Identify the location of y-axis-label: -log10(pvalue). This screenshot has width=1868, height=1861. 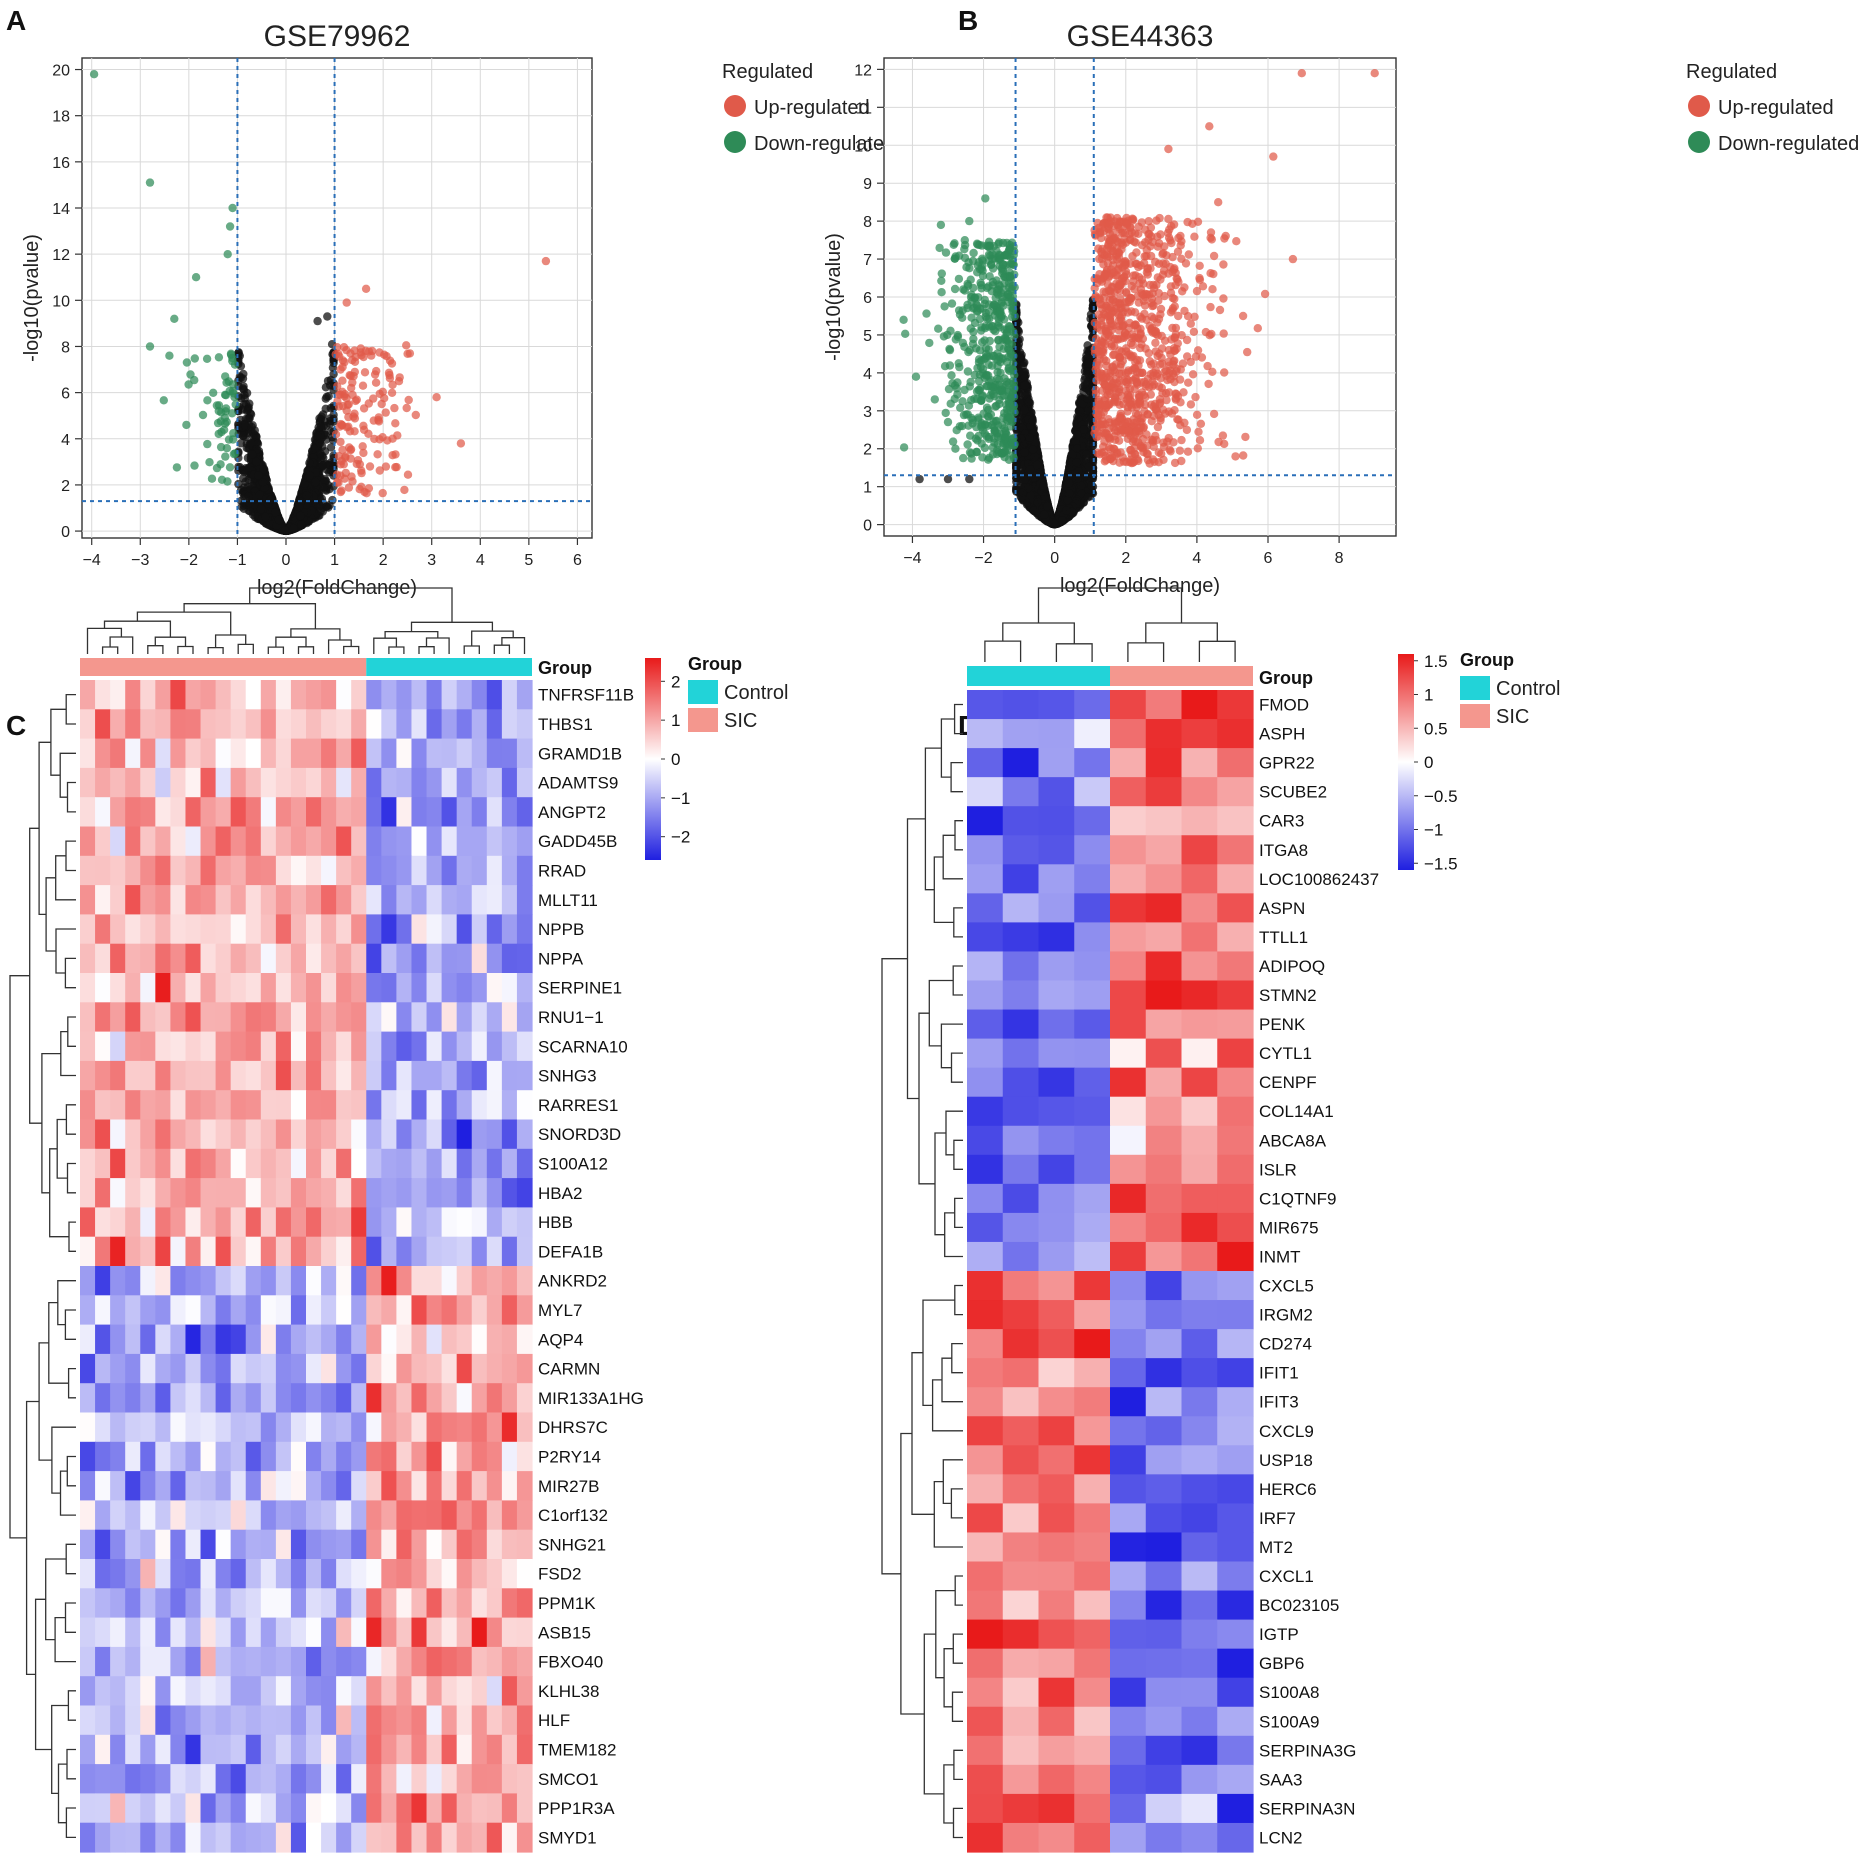
(834, 297).